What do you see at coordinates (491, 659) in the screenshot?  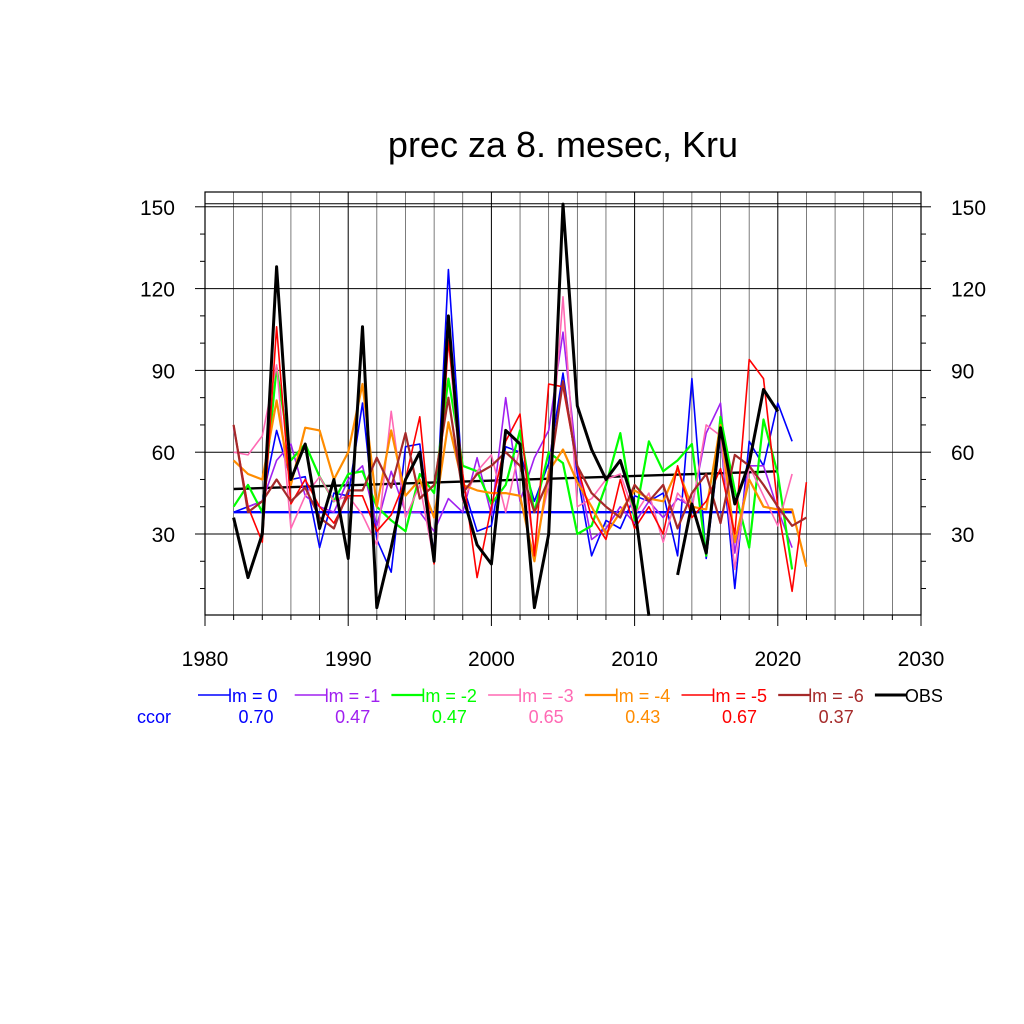 I see `x-tick-label: 2000` at bounding box center [491, 659].